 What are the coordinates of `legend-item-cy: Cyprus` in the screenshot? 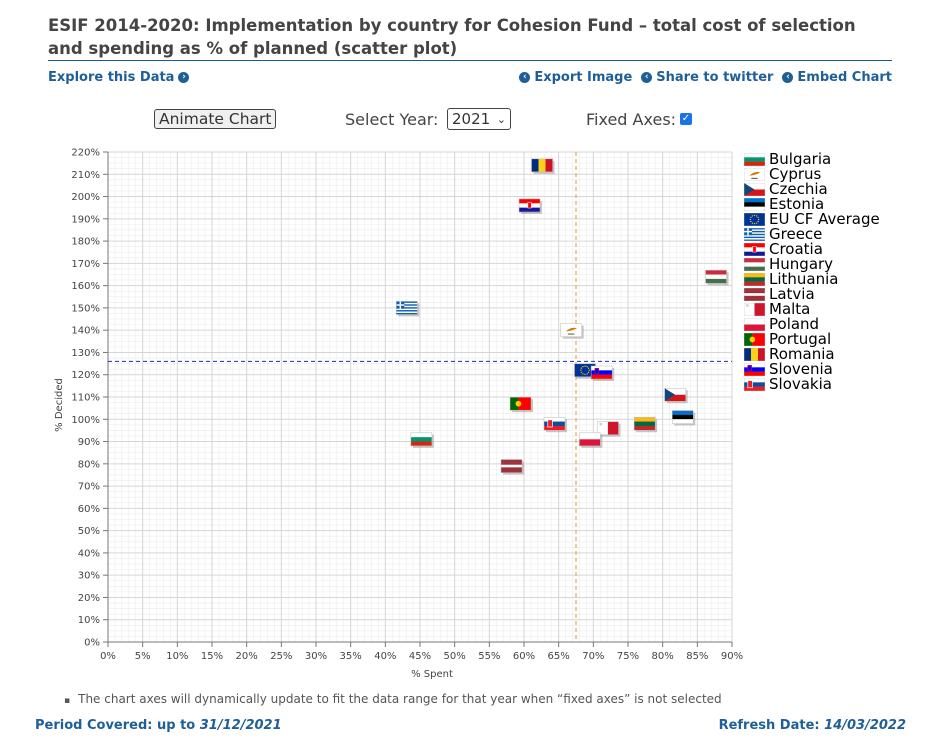 It's located at (812, 174).